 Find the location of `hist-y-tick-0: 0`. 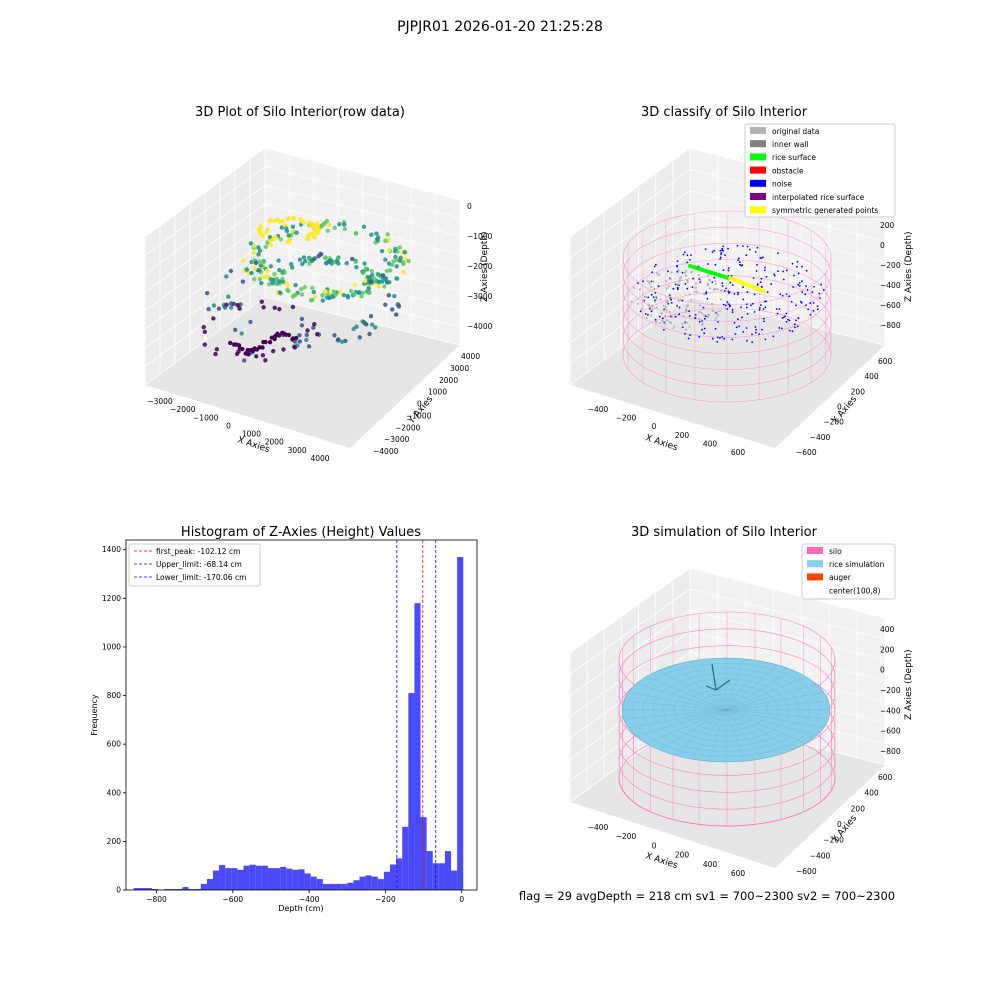

hist-y-tick-0: 0 is located at coordinates (118, 890).